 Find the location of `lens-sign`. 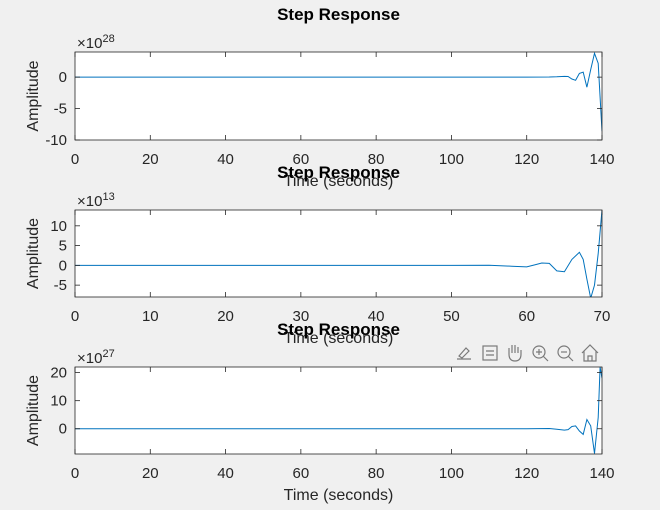

lens-sign is located at coordinates (539, 352).